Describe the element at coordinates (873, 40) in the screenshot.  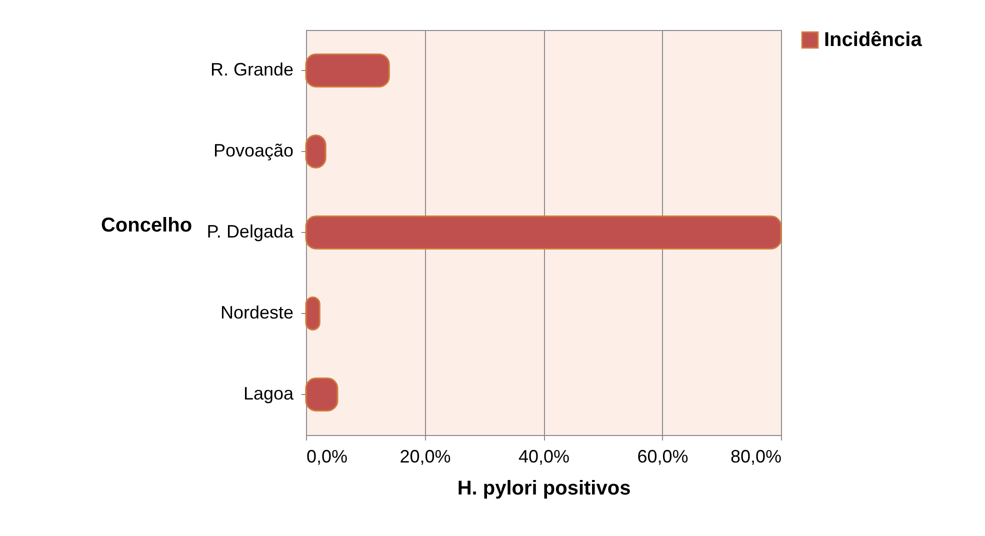
I see `legend-label: Incidência` at that location.